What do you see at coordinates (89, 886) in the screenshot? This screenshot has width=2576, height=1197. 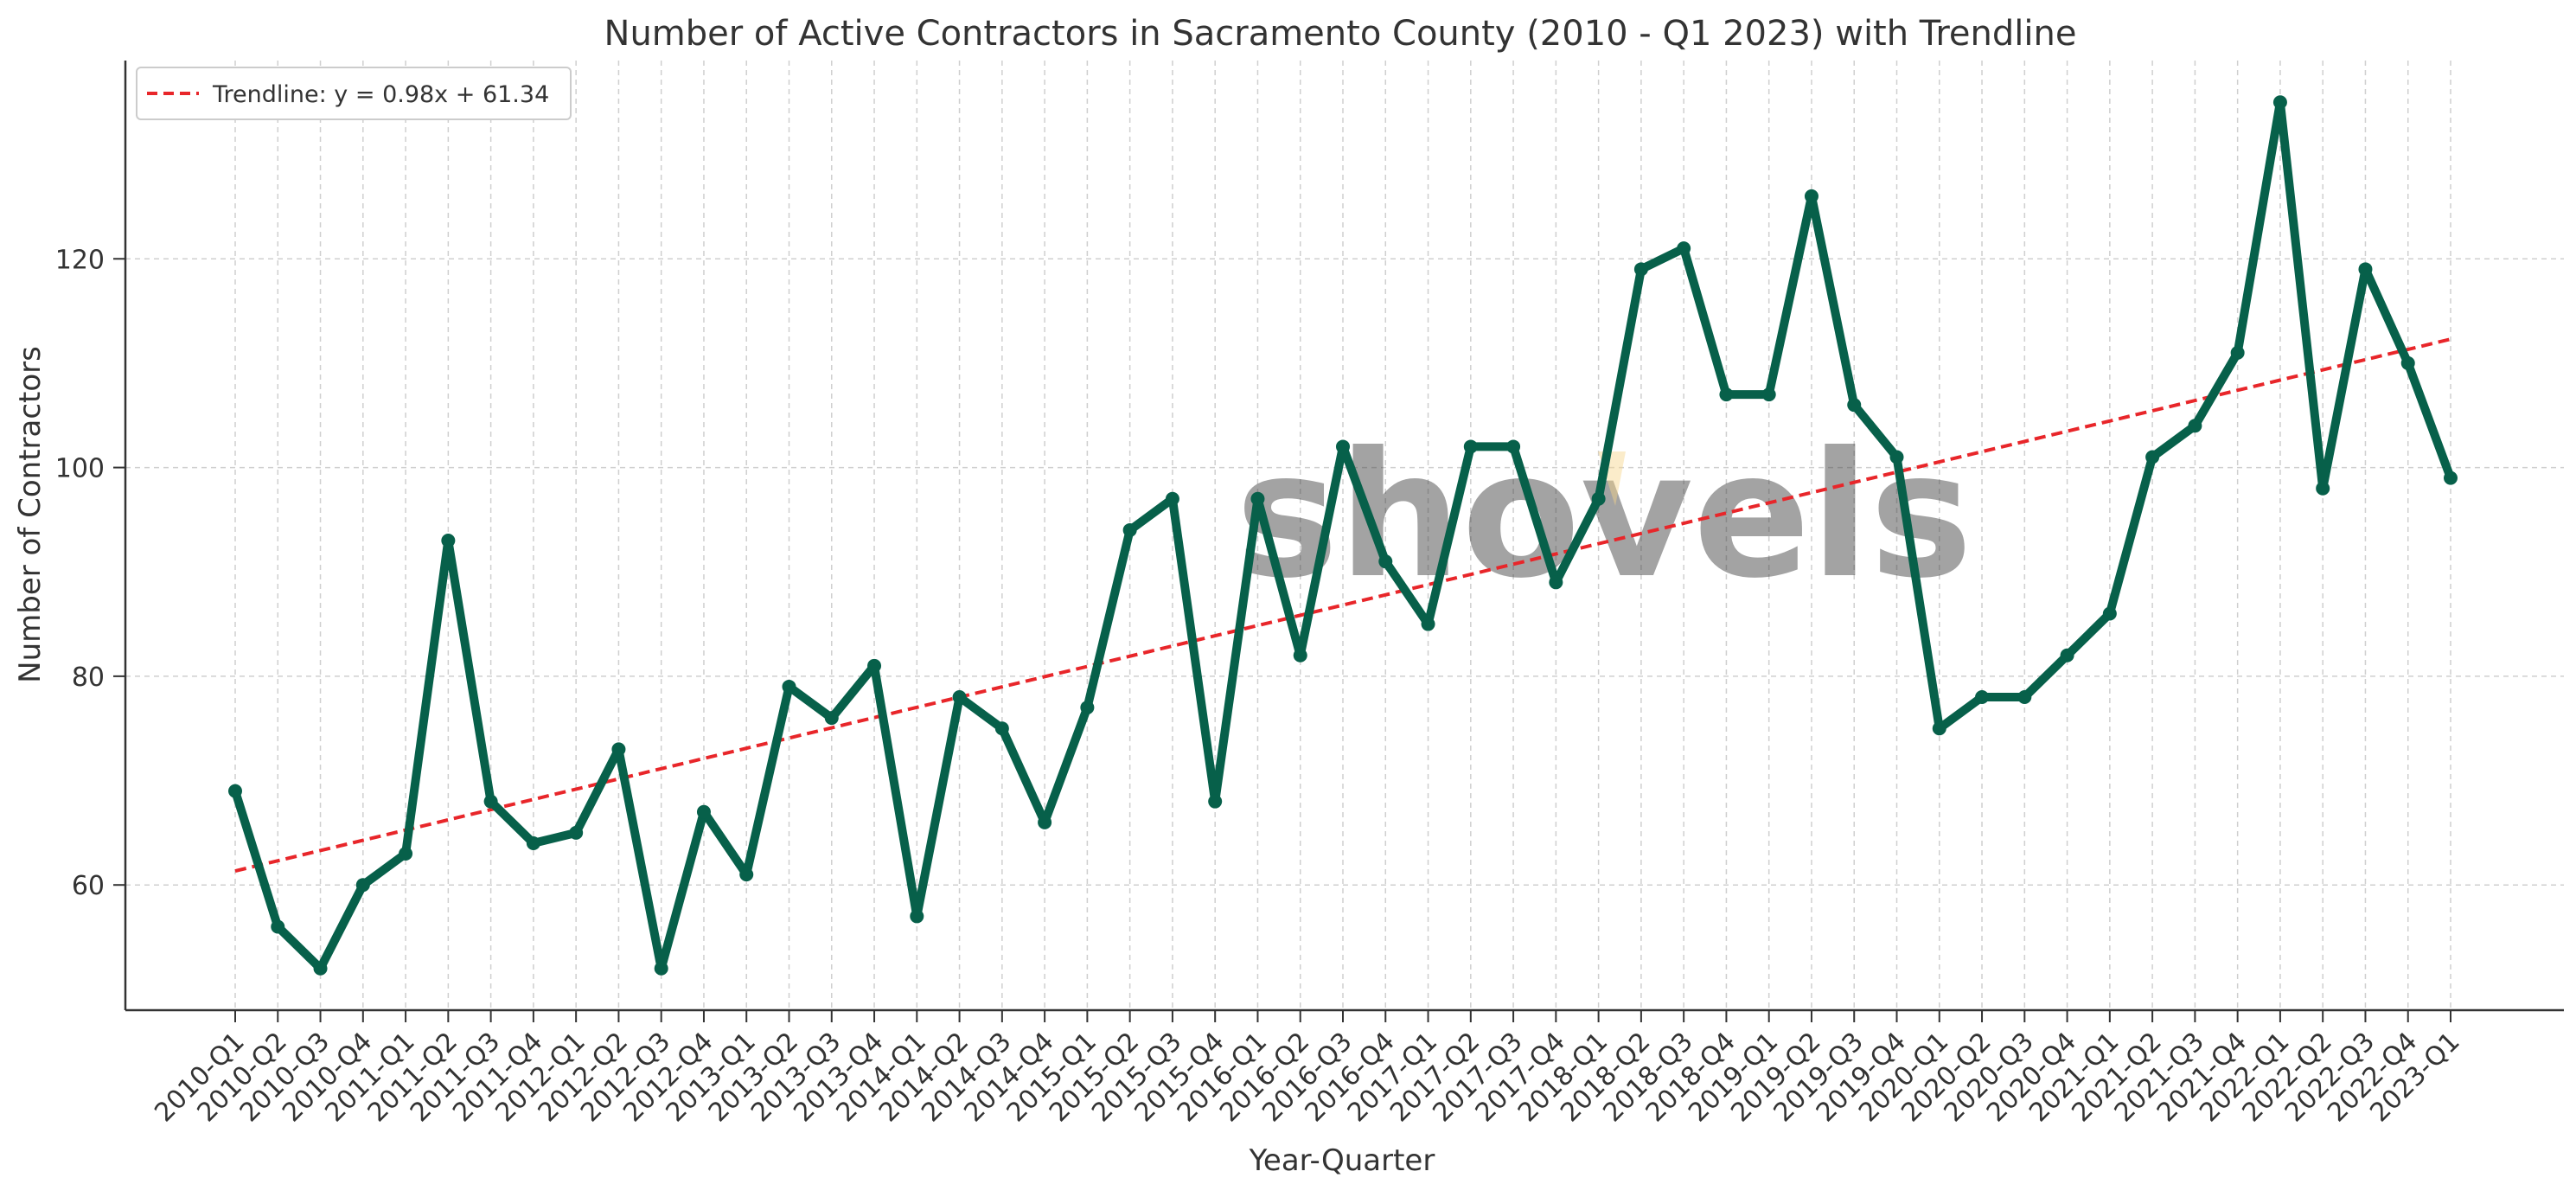 I see `y-tick-label: 60` at bounding box center [89, 886].